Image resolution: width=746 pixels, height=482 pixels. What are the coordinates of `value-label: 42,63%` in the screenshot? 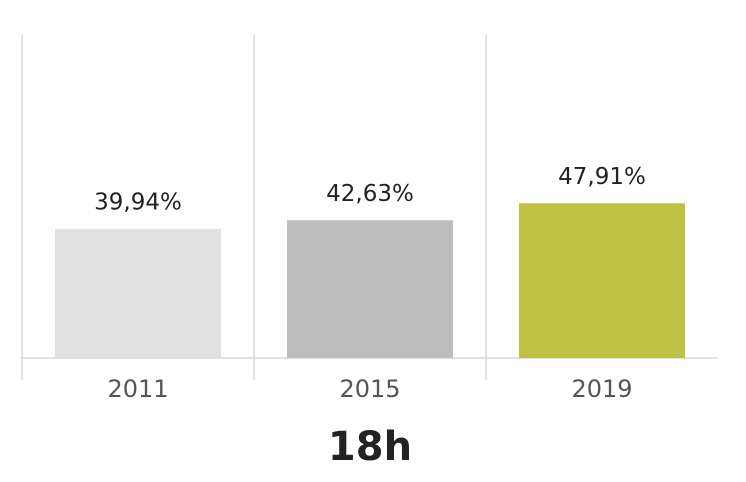 It's located at (370, 194).